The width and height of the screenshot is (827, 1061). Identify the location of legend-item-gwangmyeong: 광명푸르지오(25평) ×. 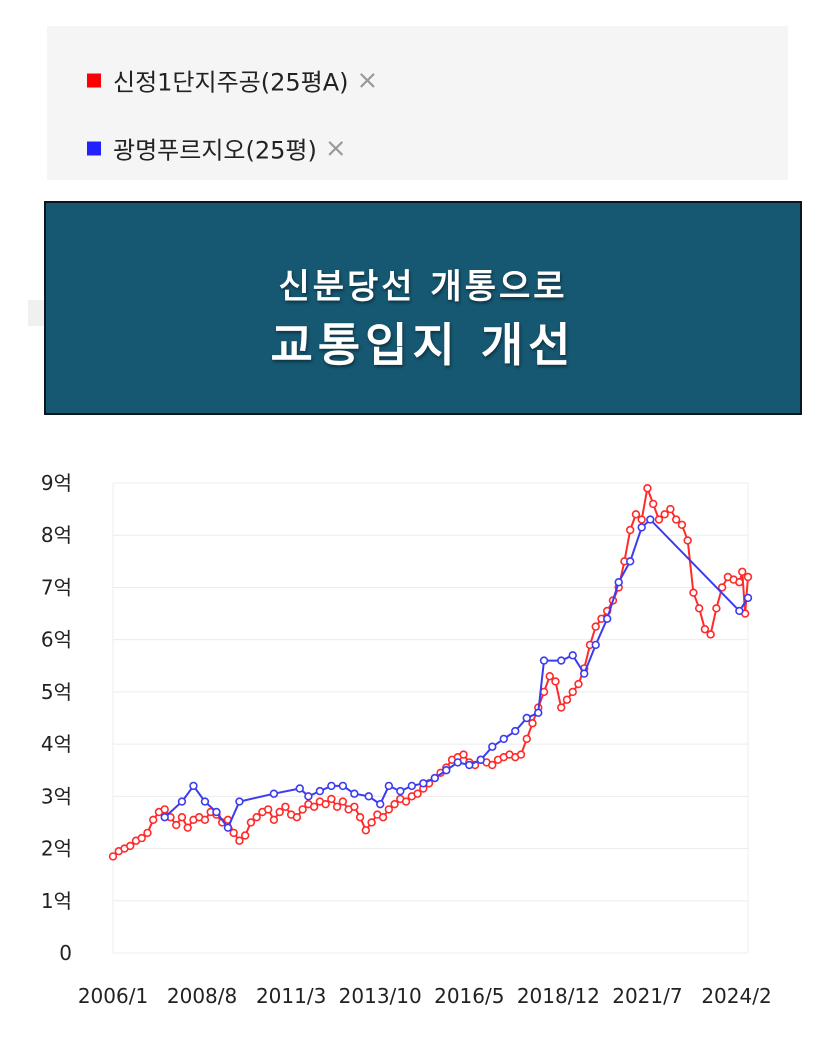
(217, 148).